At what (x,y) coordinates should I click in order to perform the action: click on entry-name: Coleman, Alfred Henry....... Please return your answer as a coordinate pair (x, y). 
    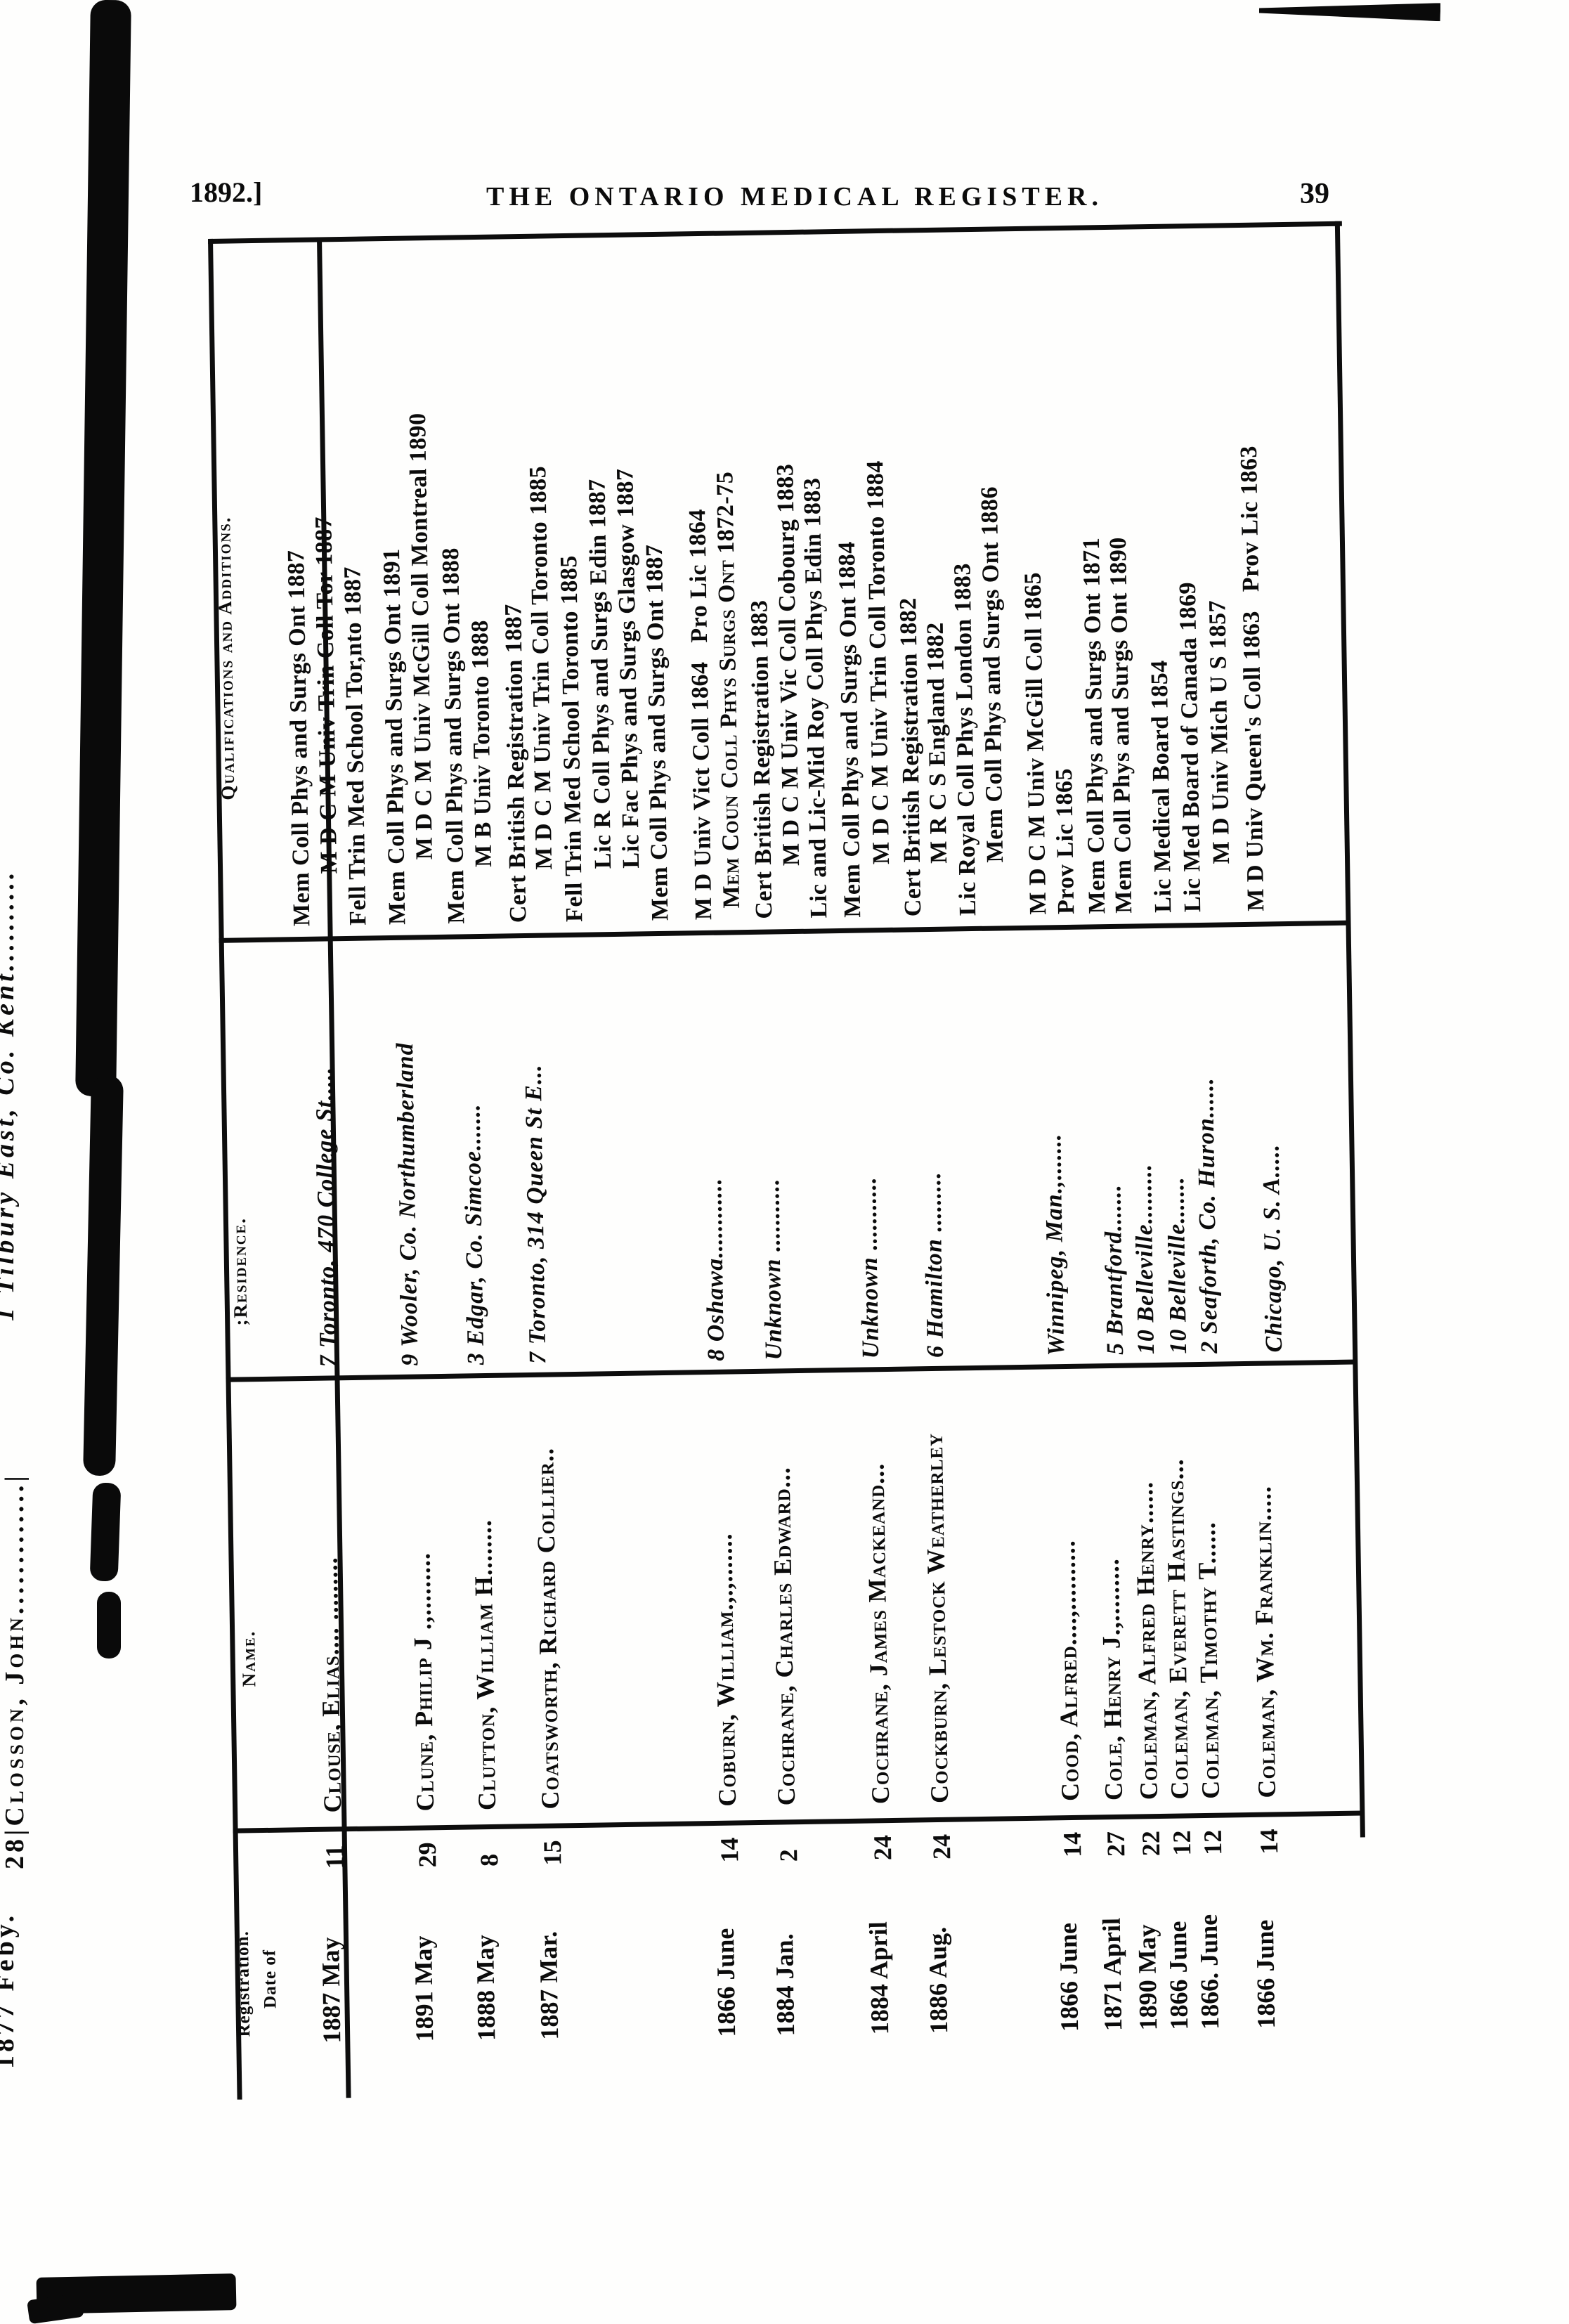
    Looking at the image, I should click on (1147, 1640).